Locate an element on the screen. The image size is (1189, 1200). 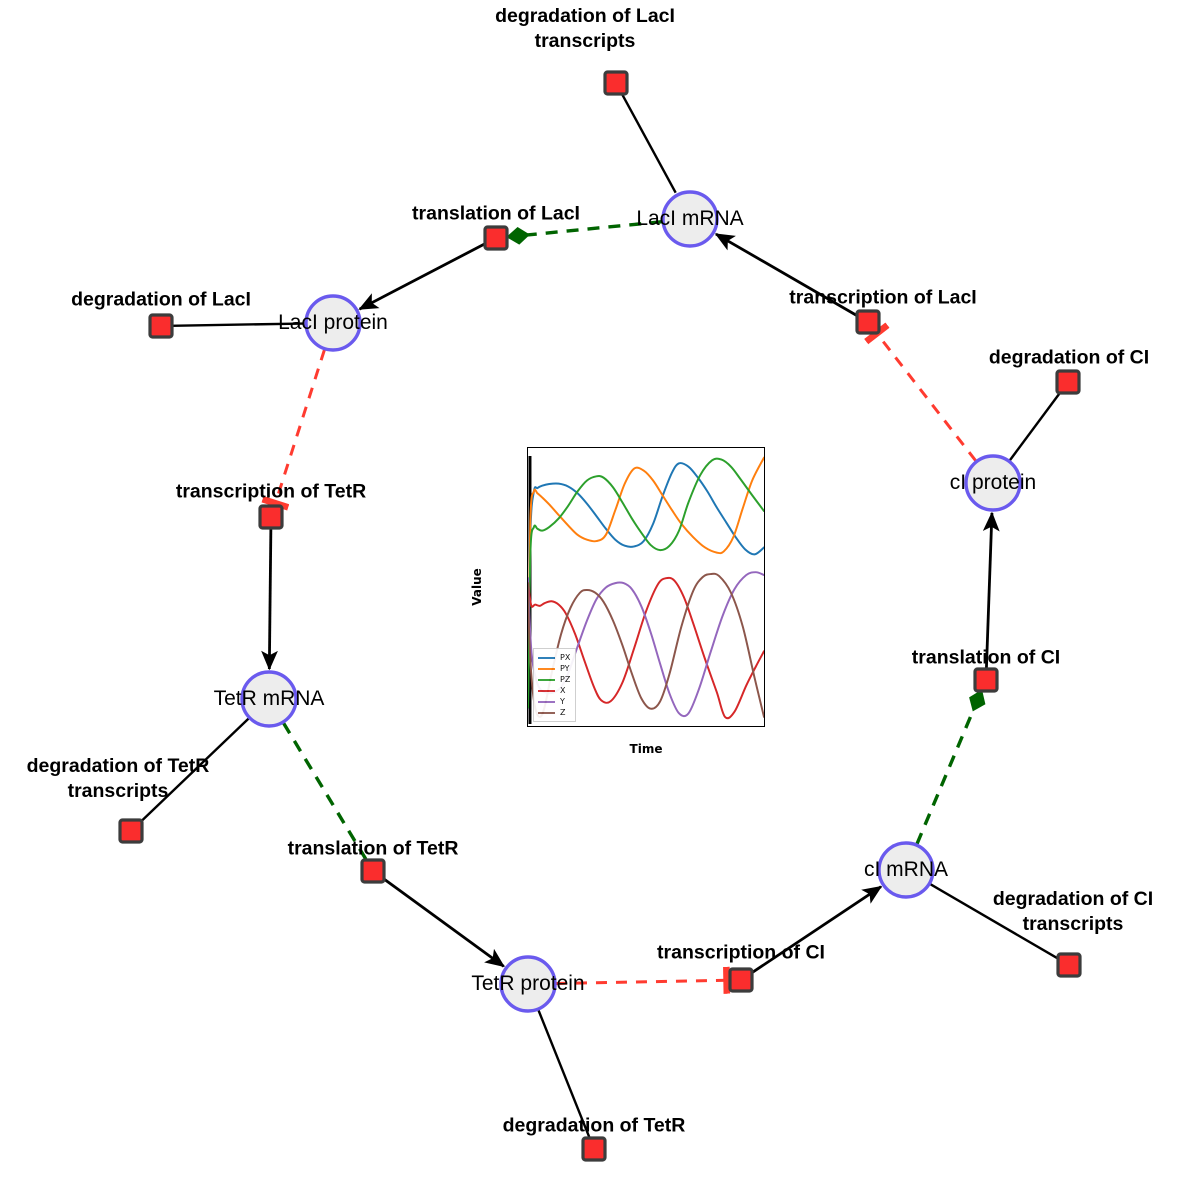
edge-tx_tetr-to-tetr_mrna is located at coordinates (269, 598).